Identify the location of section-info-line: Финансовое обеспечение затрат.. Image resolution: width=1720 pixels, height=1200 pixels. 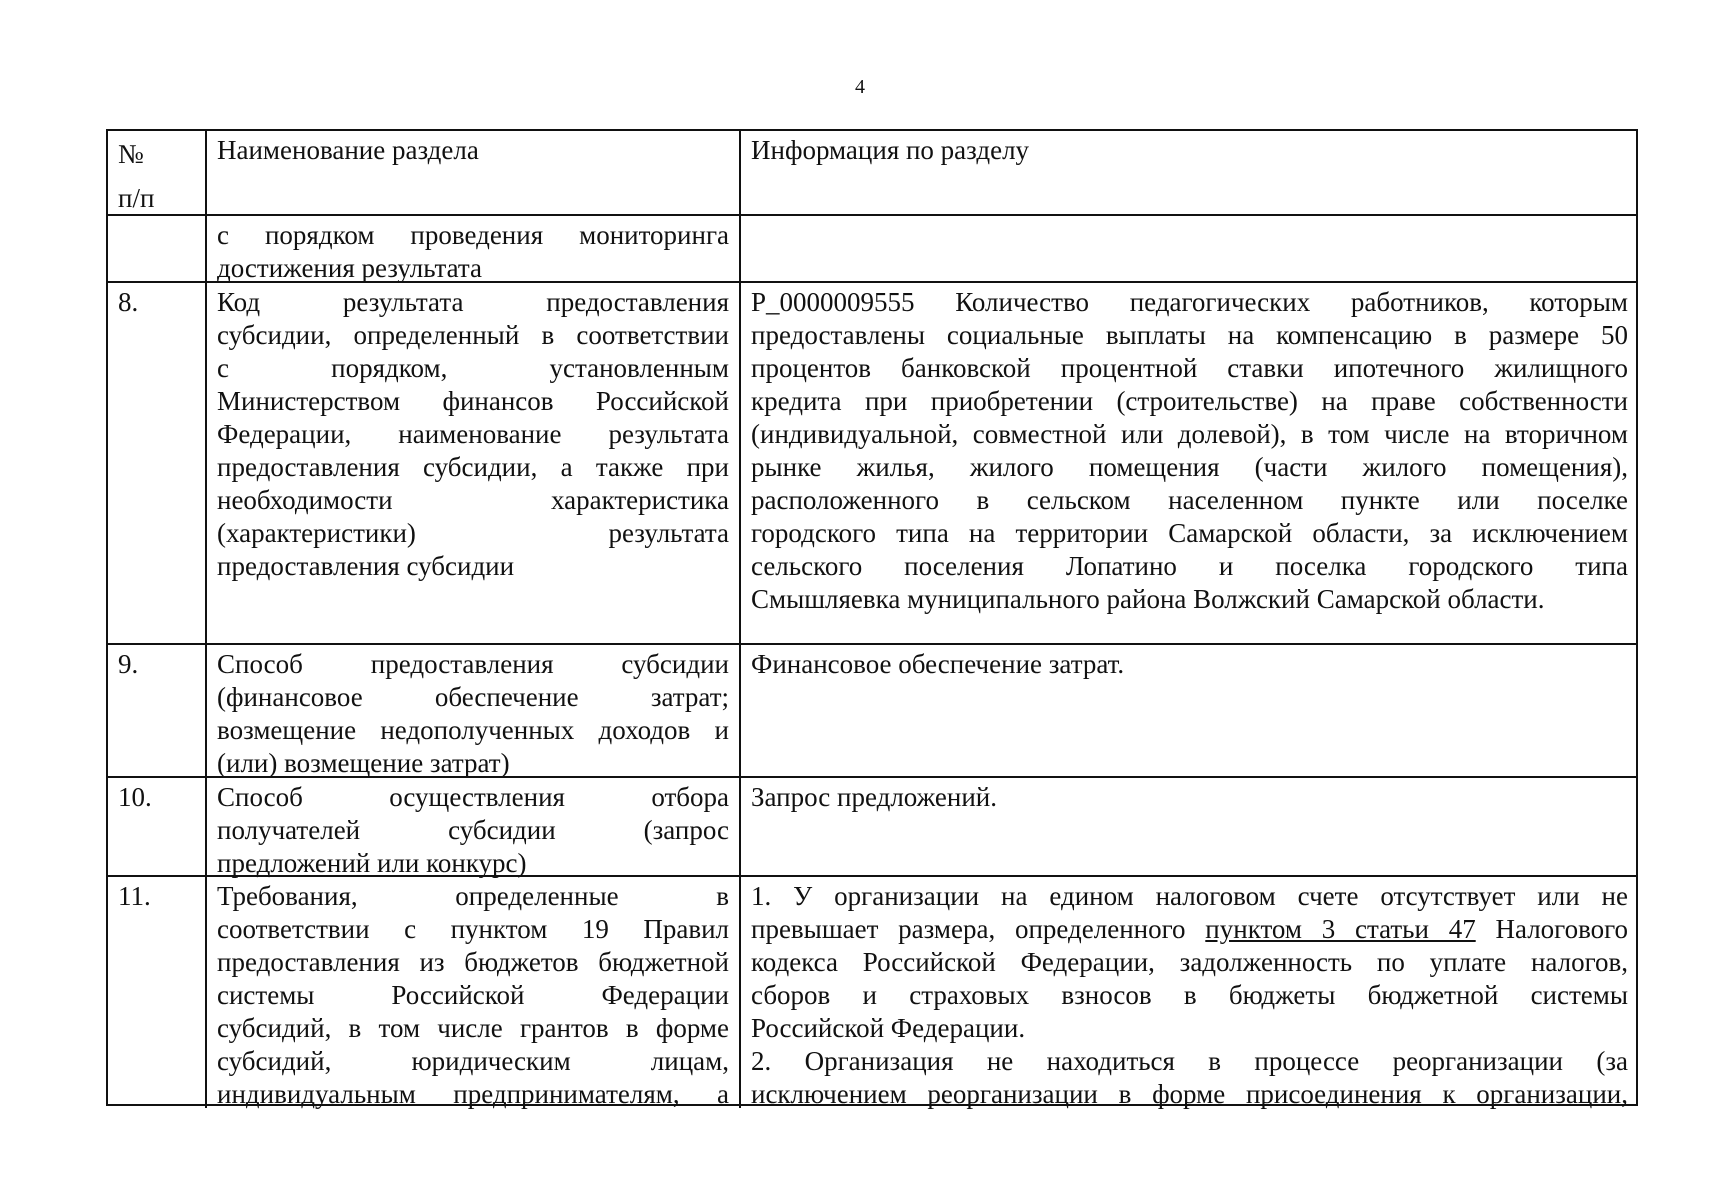
(1189, 664).